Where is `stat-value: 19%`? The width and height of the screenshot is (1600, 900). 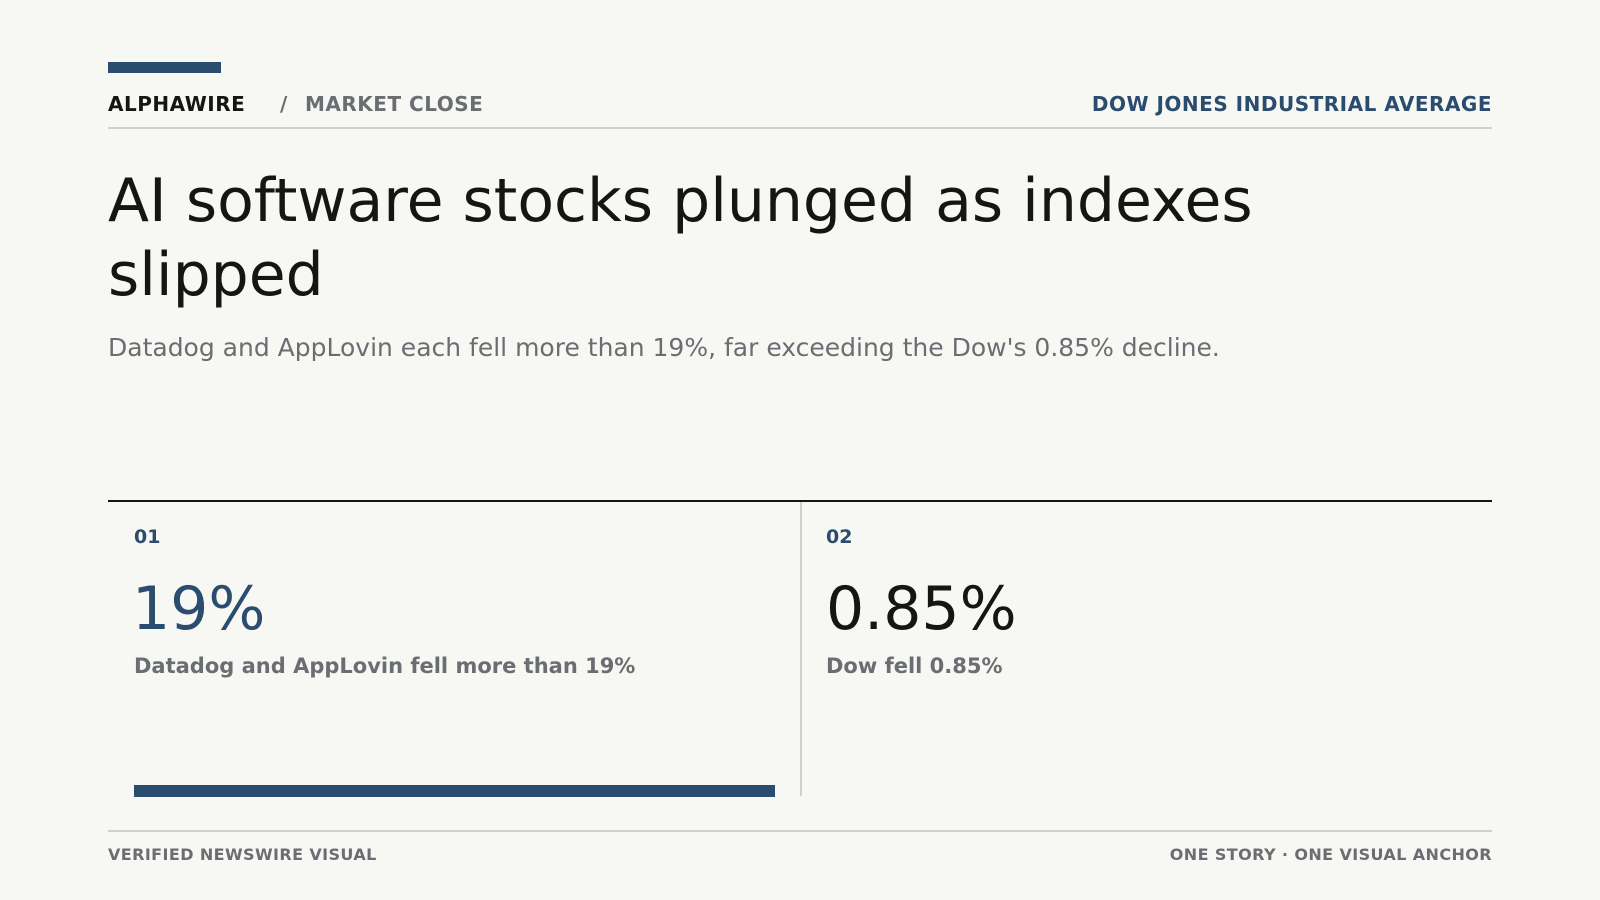
stat-value: 19% is located at coordinates (199, 609).